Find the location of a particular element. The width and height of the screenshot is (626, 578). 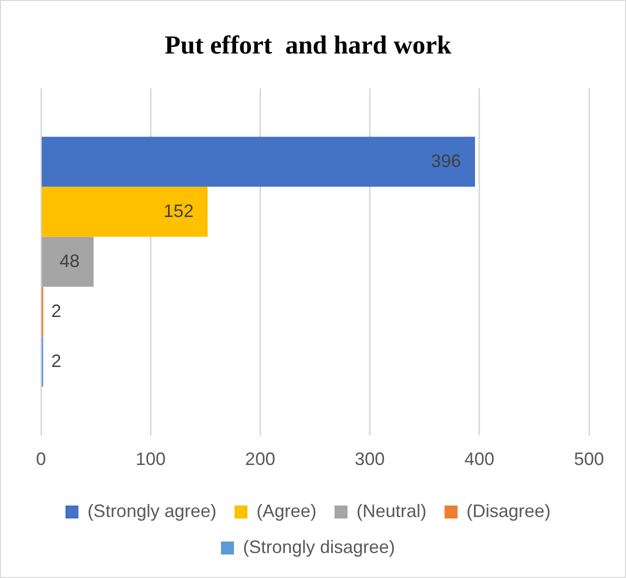

data-label: 48 is located at coordinates (70, 260).